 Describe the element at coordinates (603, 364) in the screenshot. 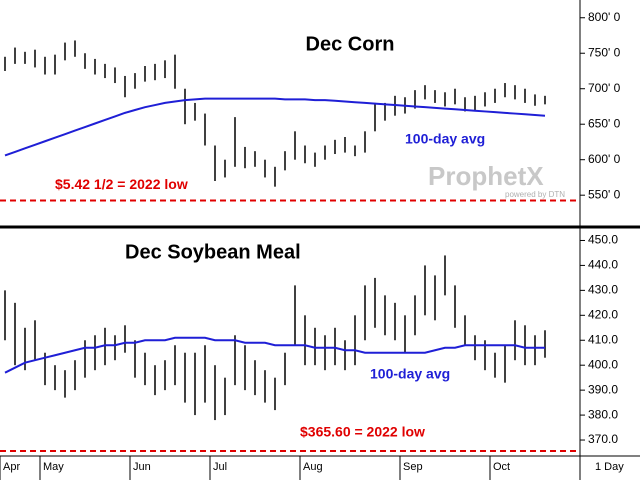

I see `y-tick-label: 400.0` at that location.